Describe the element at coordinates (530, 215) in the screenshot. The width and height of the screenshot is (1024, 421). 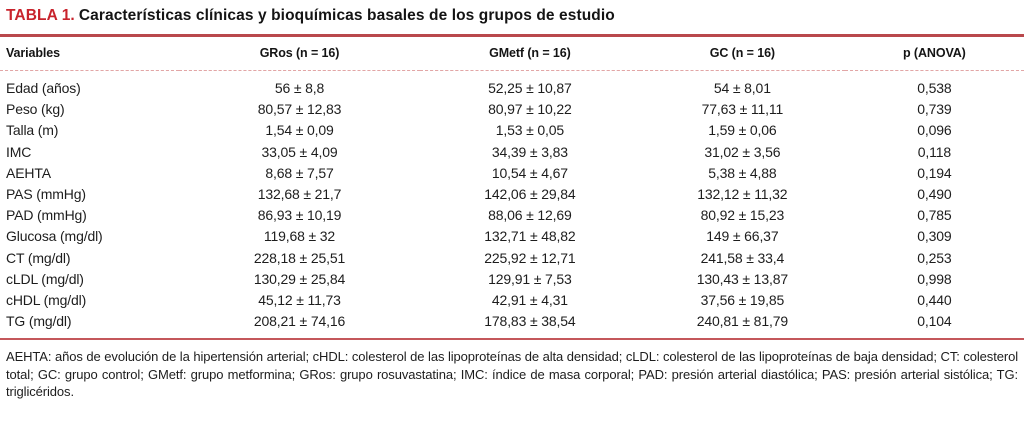
I see `value-cell: 88,06 ± 12,69` at that location.